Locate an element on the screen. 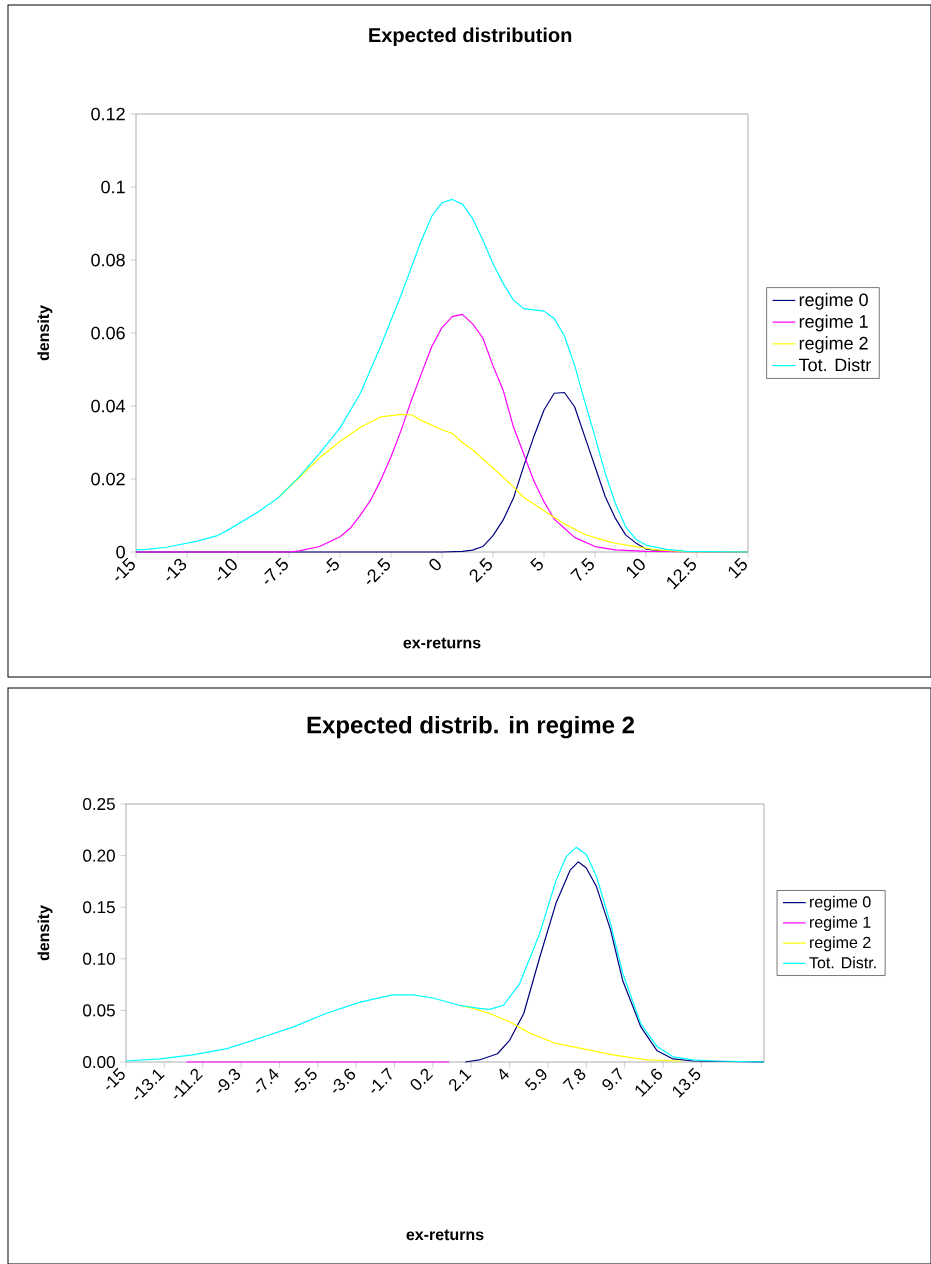  x-tick-label: 2.1 is located at coordinates (460, 1080).